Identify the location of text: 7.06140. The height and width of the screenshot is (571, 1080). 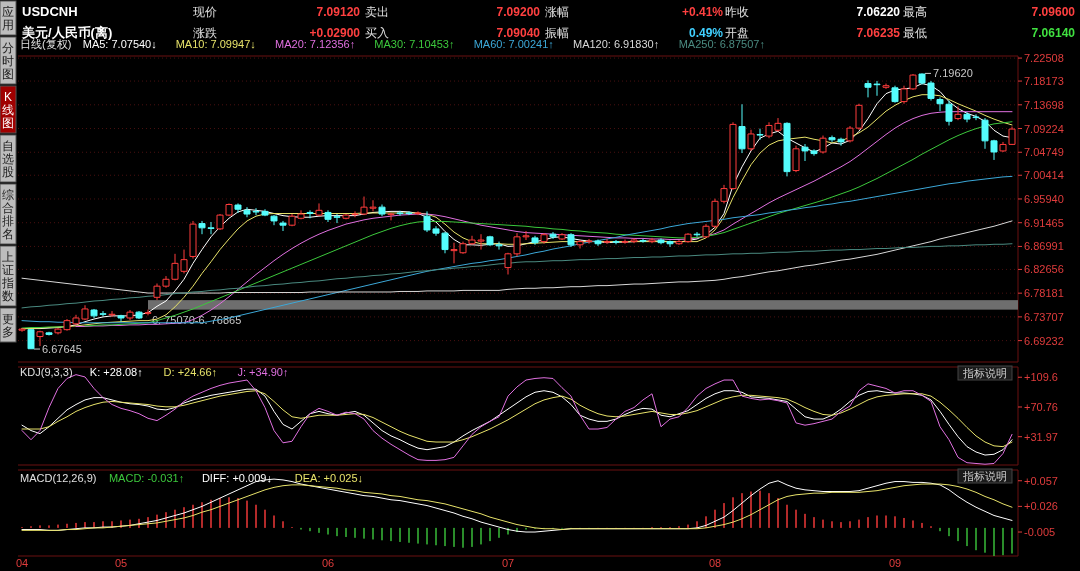
(1053, 33).